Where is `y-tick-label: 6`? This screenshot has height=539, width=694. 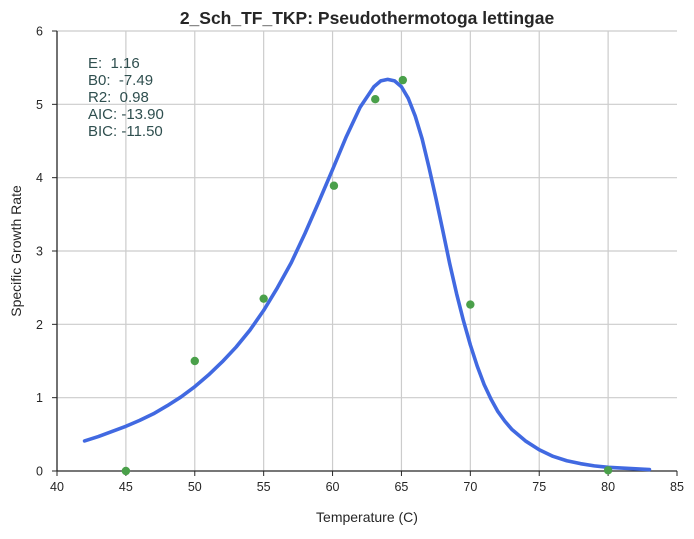
y-tick-label: 6 is located at coordinates (39, 32).